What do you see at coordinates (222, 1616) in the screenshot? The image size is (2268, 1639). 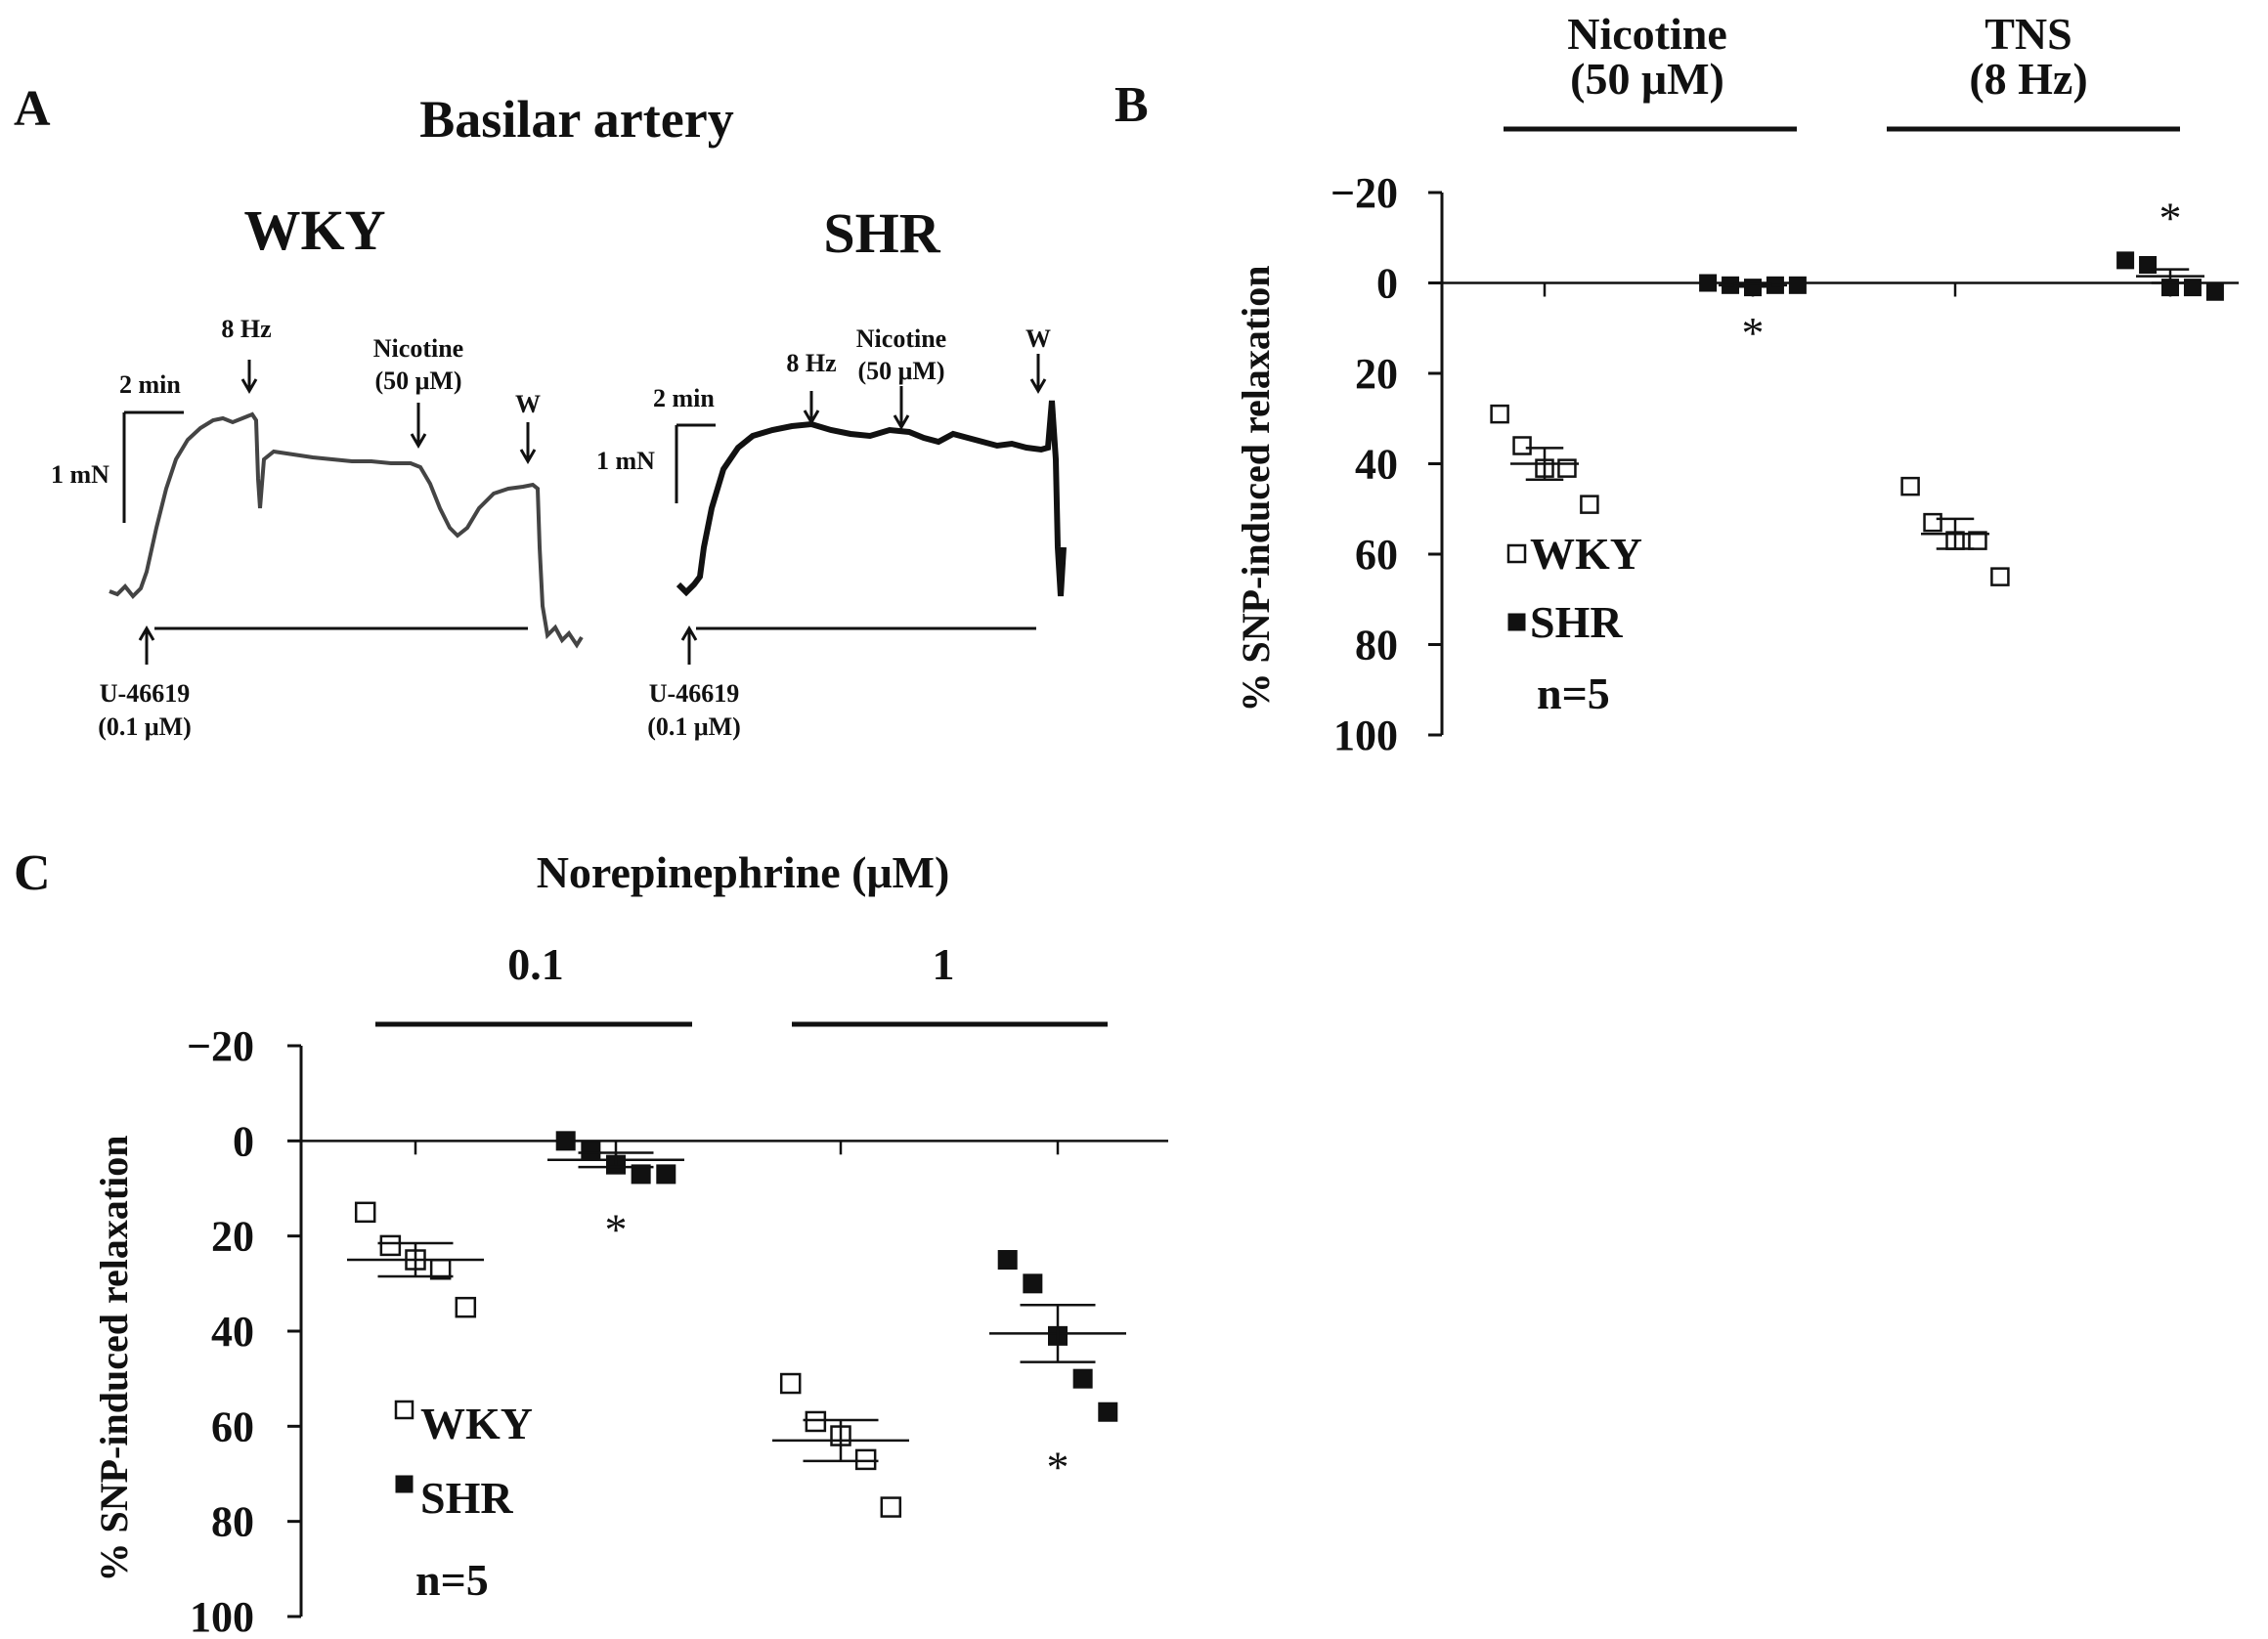 I see `panel-c-y-tick-label: 100` at bounding box center [222, 1616].